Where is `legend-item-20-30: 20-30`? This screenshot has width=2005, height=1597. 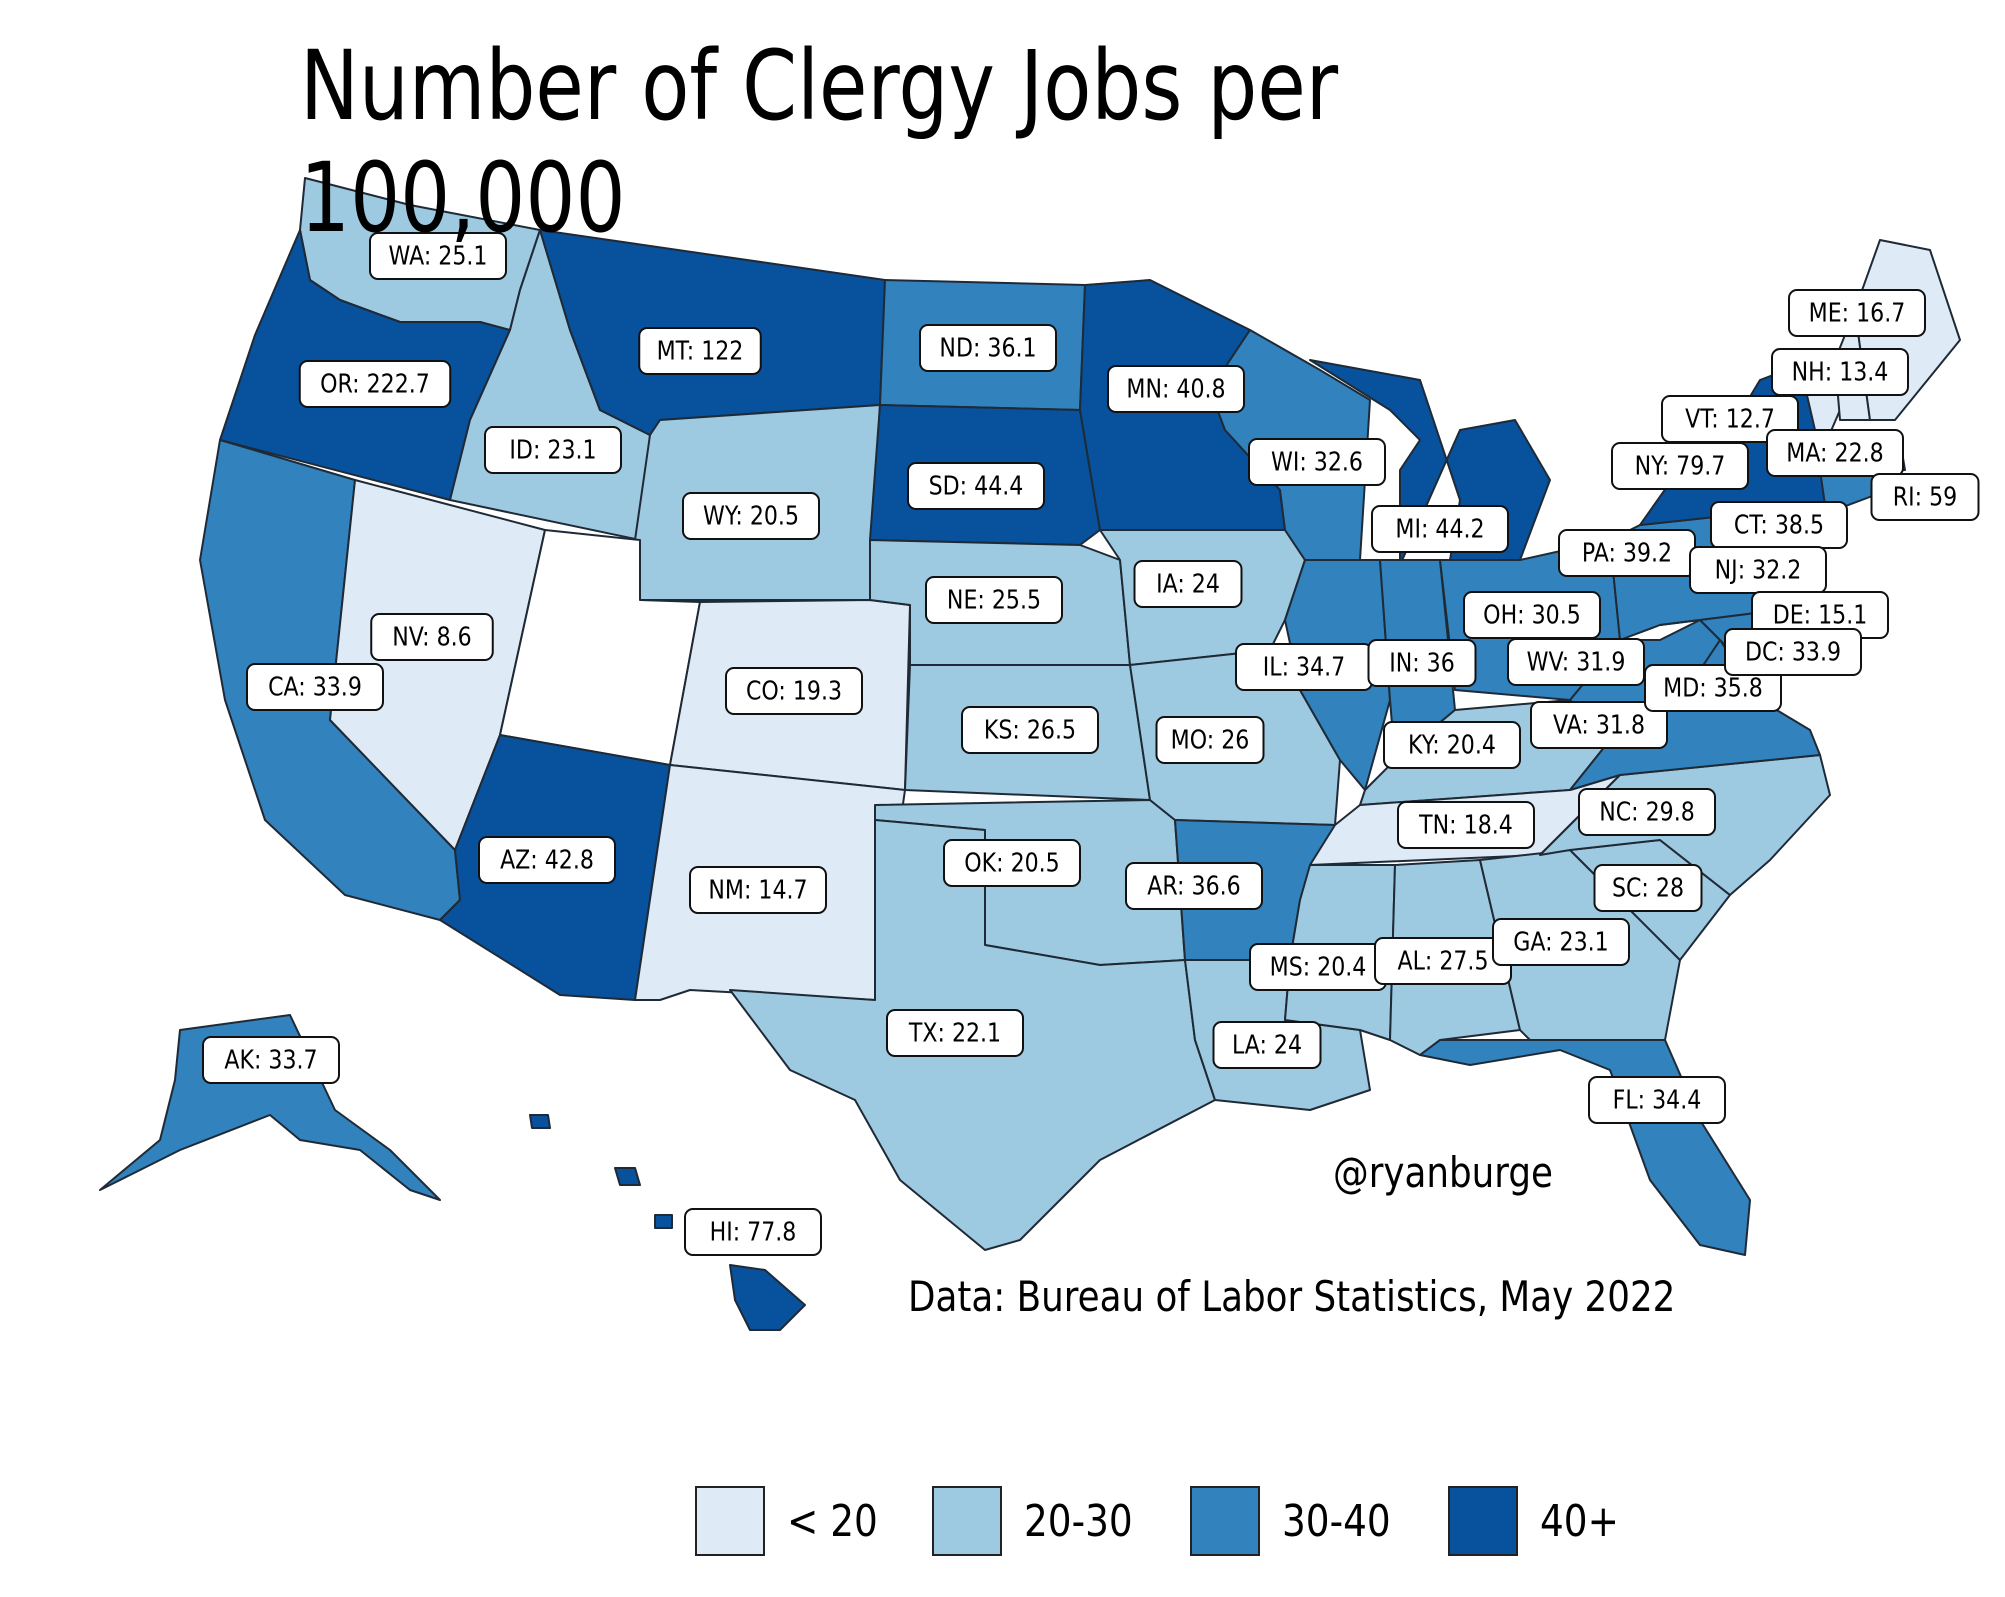
legend-item-20-30: 20-30 is located at coordinates (1041, 1521).